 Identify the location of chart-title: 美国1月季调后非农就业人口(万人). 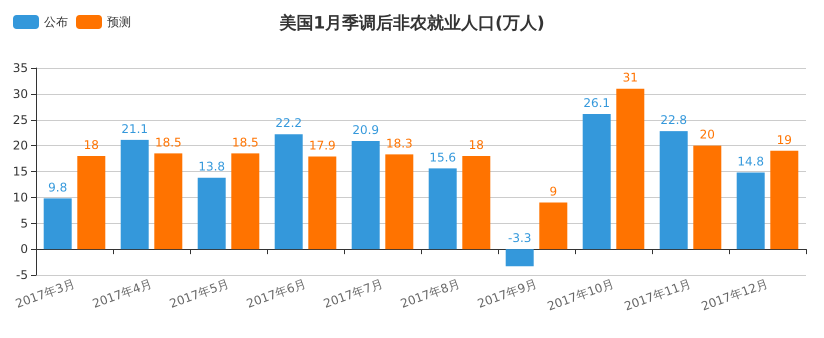
(411, 24).